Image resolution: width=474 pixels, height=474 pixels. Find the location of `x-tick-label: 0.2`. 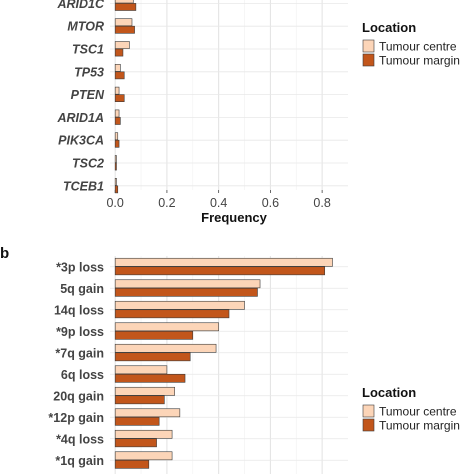

x-tick-label: 0.2 is located at coordinates (166, 203).